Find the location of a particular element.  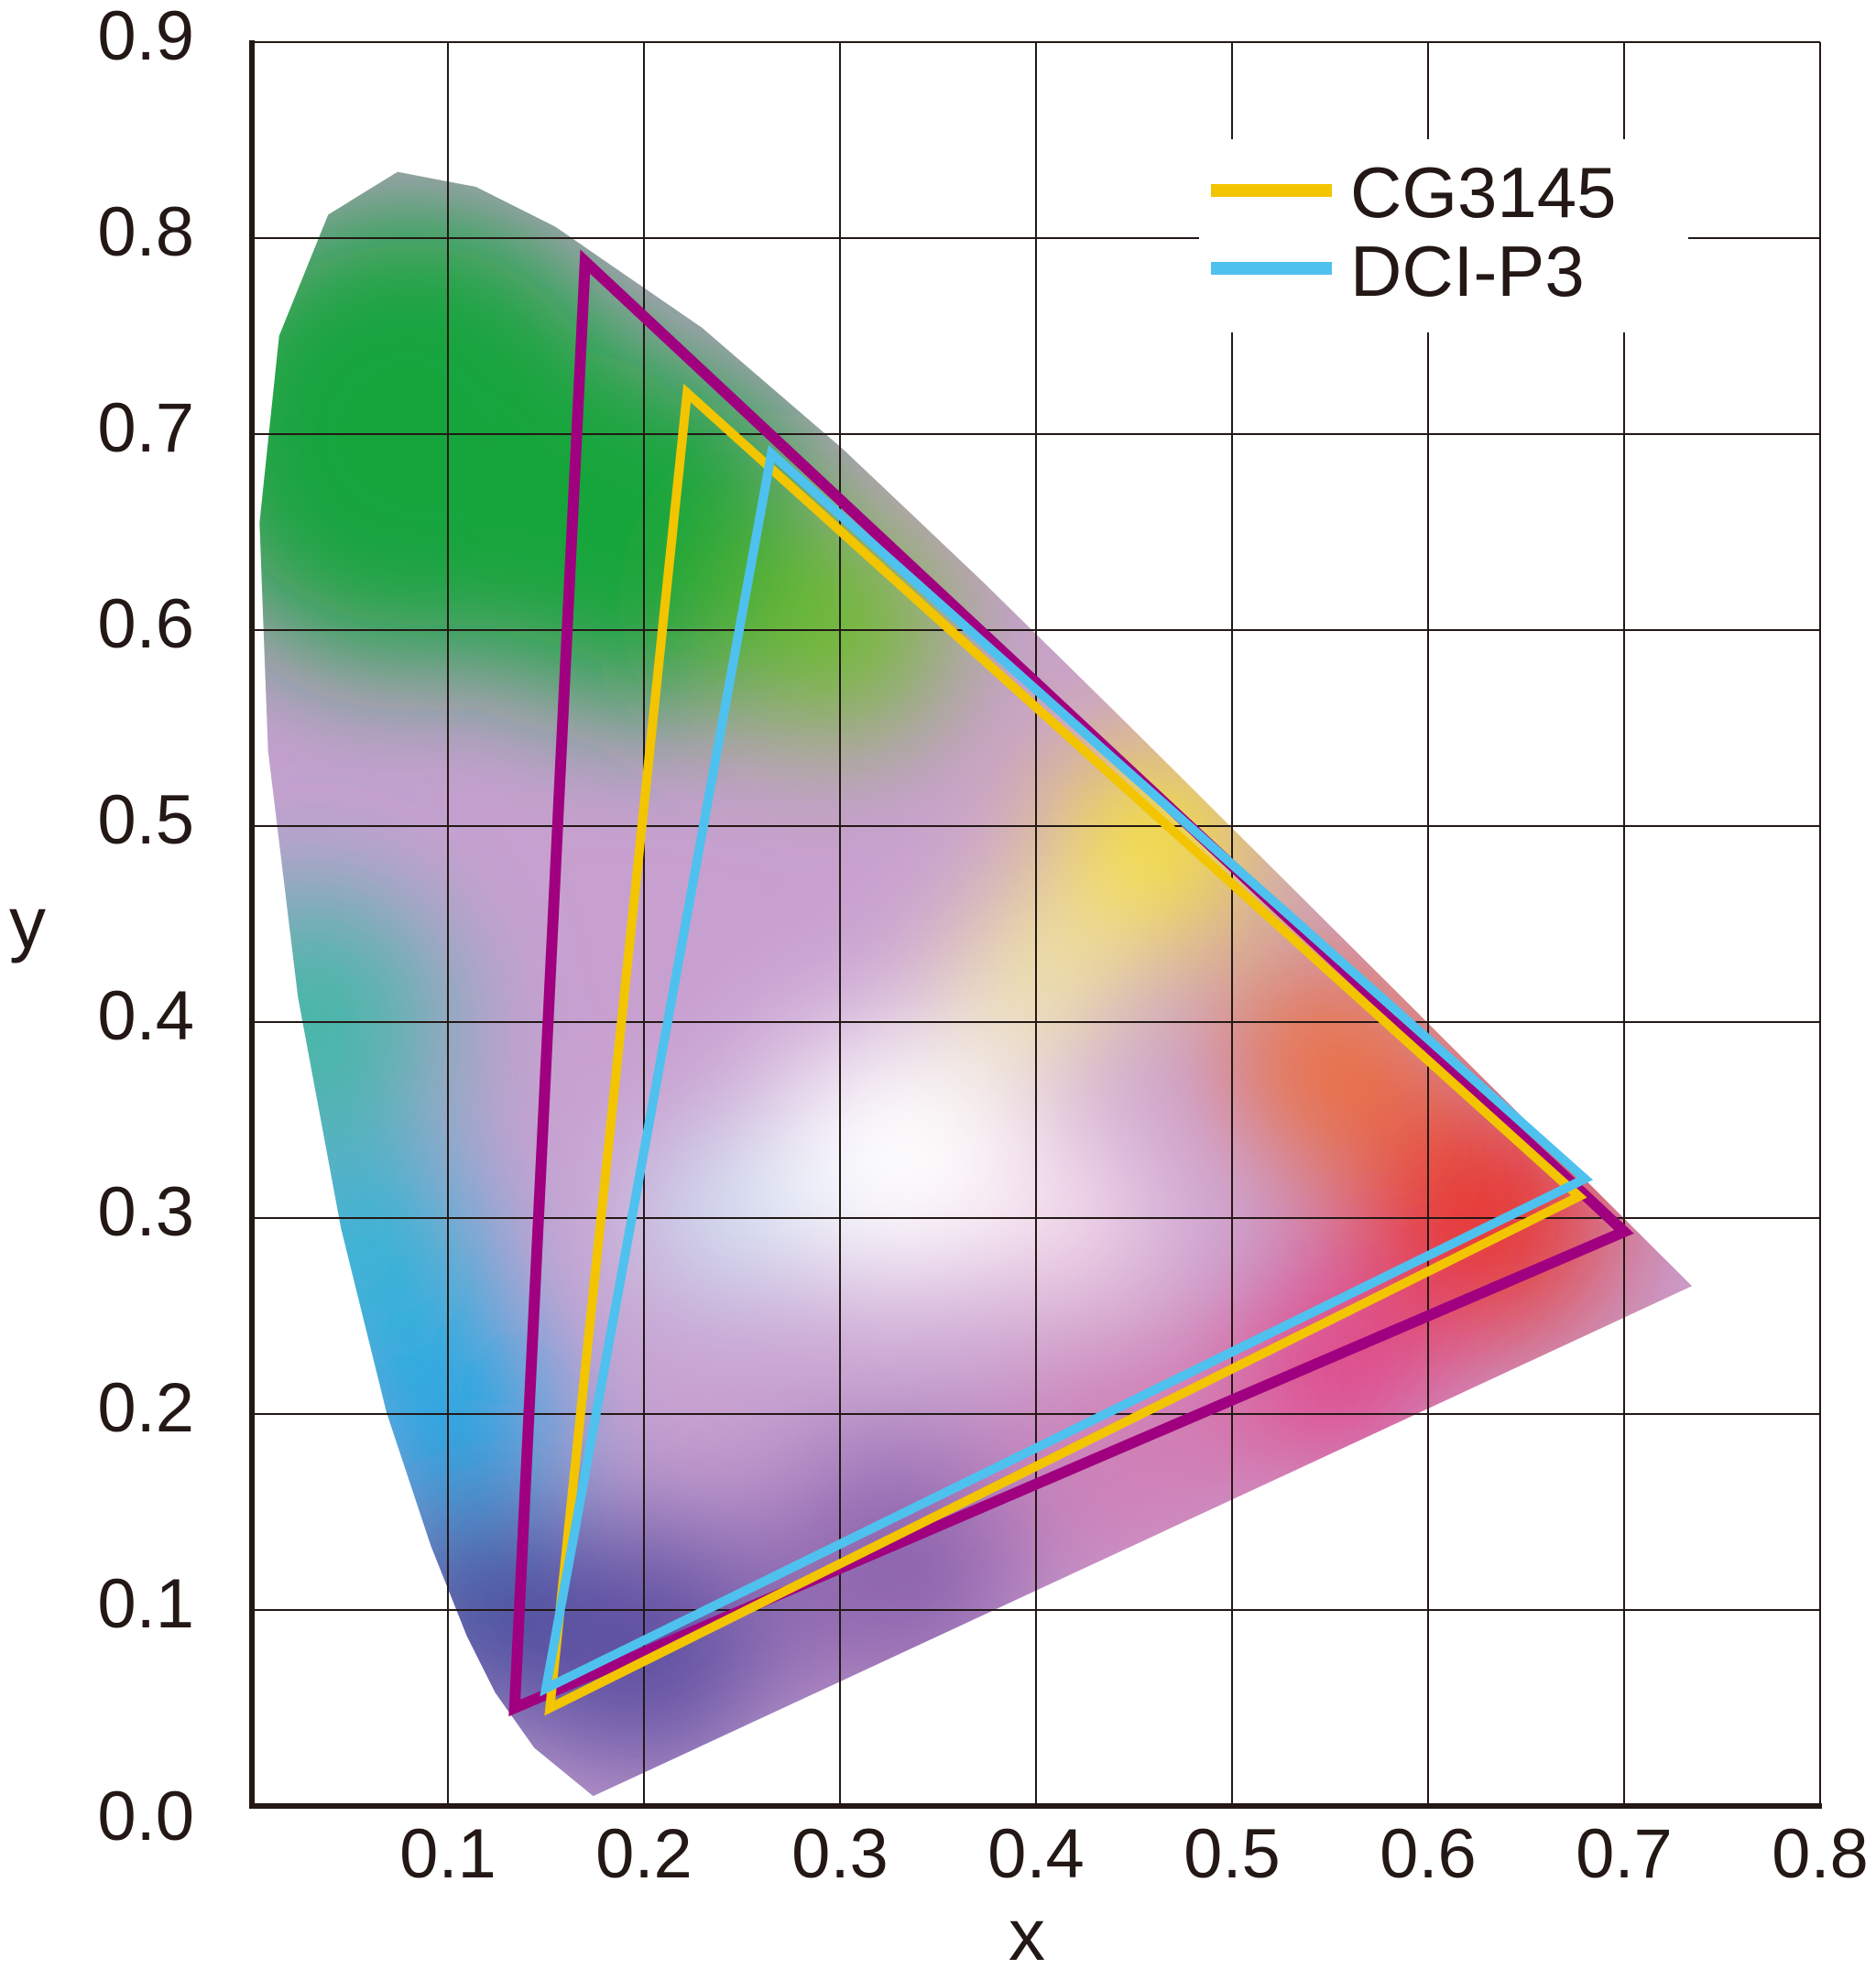

y-tick-label: 0.0 is located at coordinates (145, 1816).